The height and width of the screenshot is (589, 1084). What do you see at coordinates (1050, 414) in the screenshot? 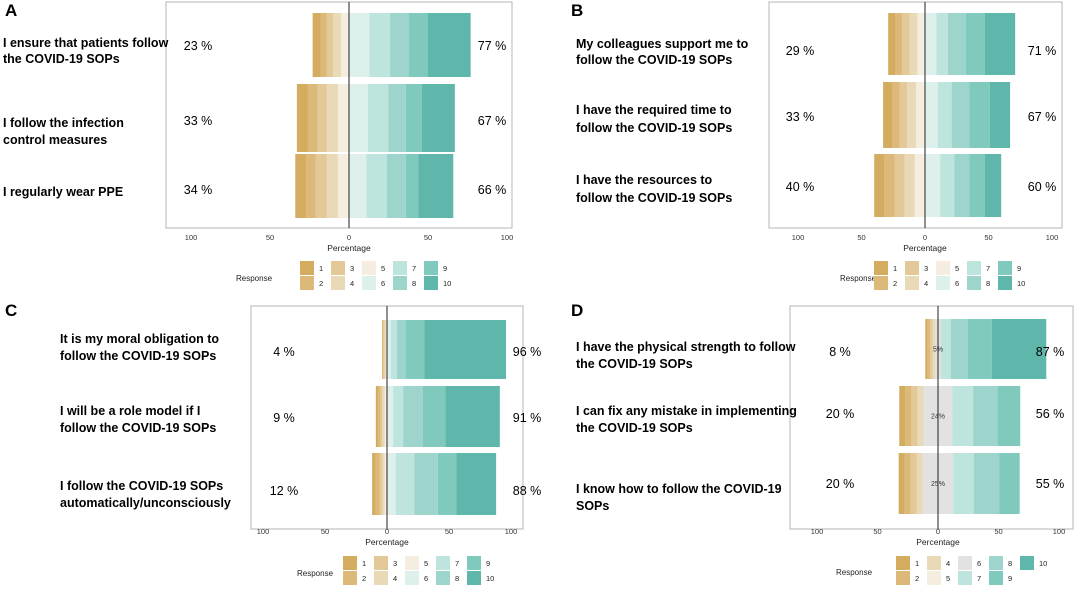
I see `positive-percent-label: 56 %` at bounding box center [1050, 414].